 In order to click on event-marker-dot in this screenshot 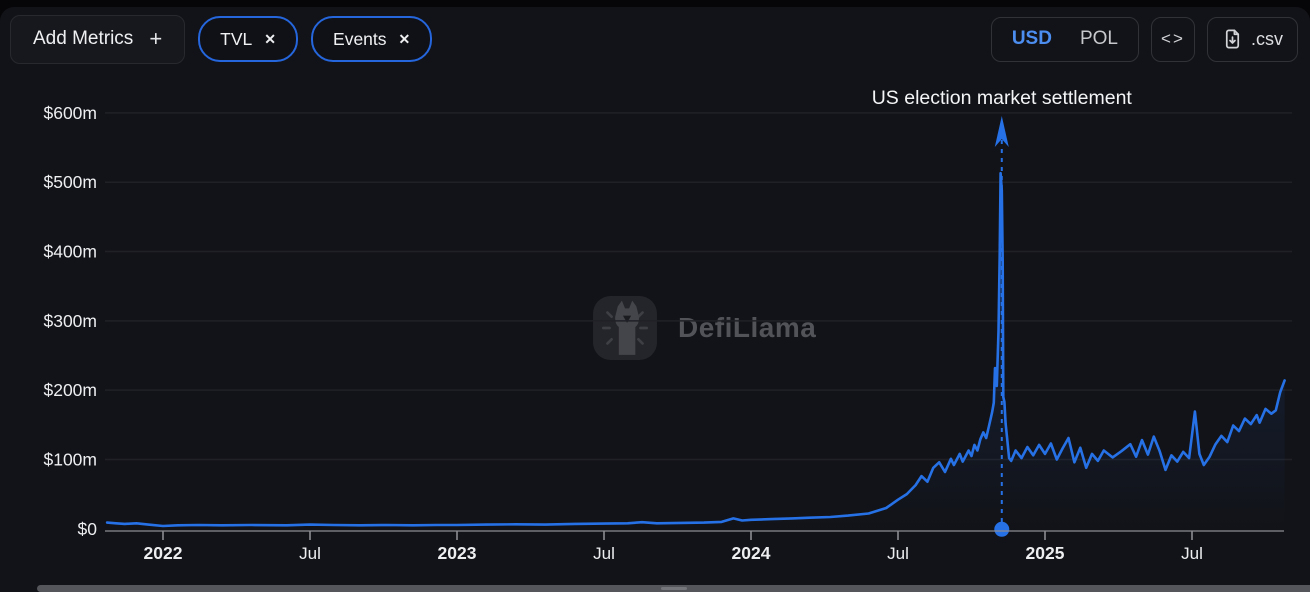, I will do `click(1002, 529)`.